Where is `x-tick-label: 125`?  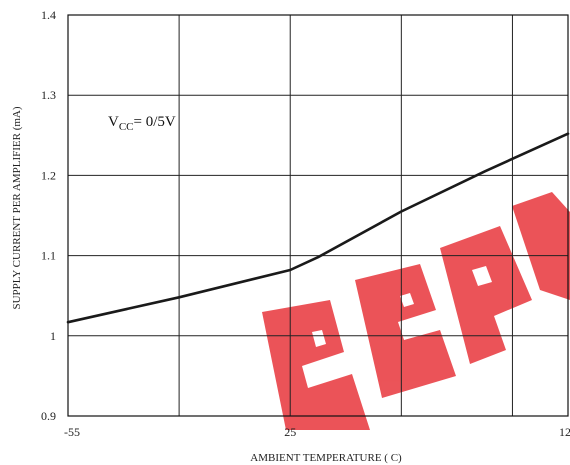
x-tick-label: 125 is located at coordinates (564, 432).